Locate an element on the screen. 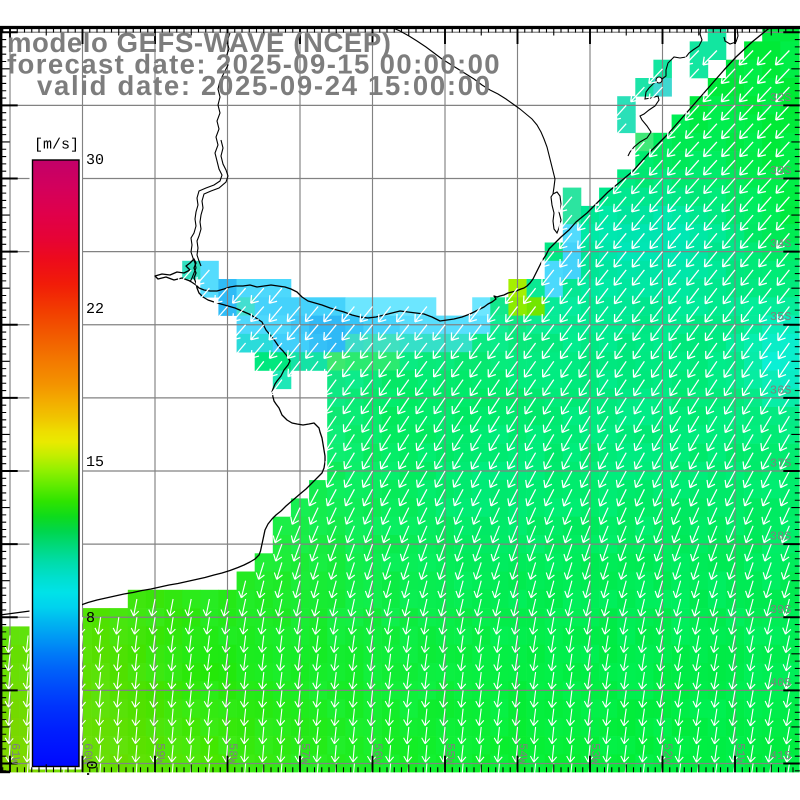 The height and width of the screenshot is (800, 800). svg-text: 39S is located at coordinates (781, 610).